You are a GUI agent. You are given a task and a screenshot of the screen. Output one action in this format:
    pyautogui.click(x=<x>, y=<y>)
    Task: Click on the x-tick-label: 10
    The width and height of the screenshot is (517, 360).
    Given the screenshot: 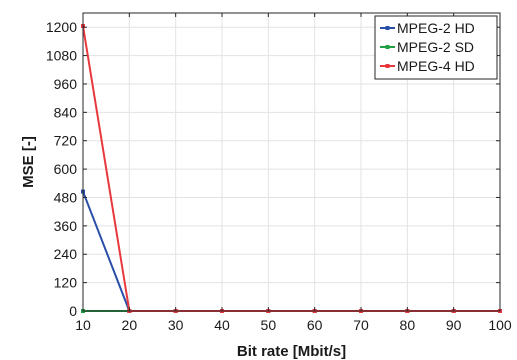 What is the action you would take?
    pyautogui.click(x=83, y=325)
    